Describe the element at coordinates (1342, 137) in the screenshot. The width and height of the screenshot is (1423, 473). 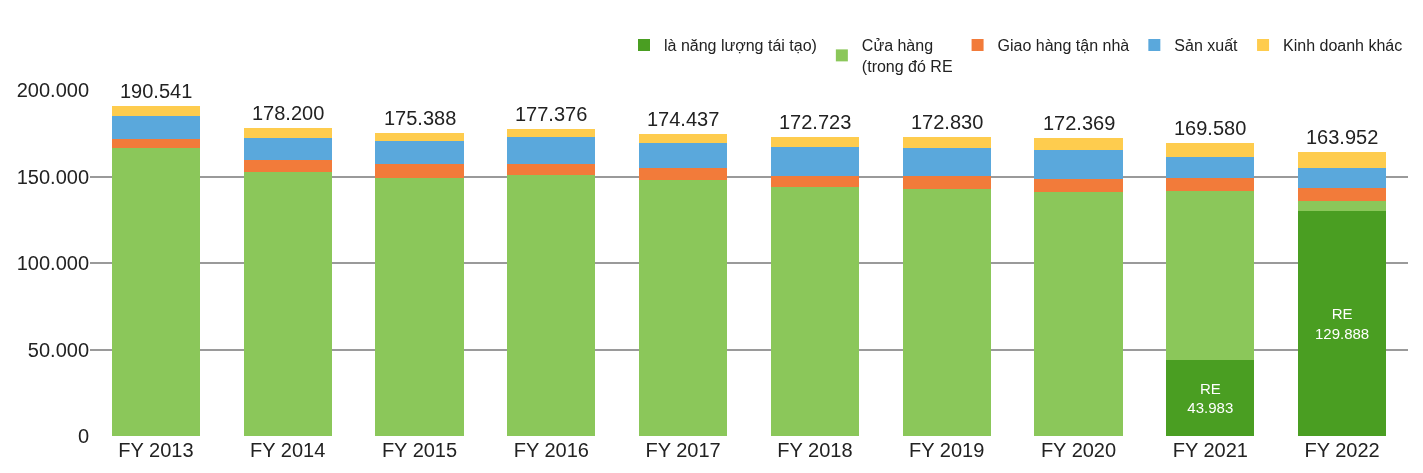
I see `total-label: 163.952` at that location.